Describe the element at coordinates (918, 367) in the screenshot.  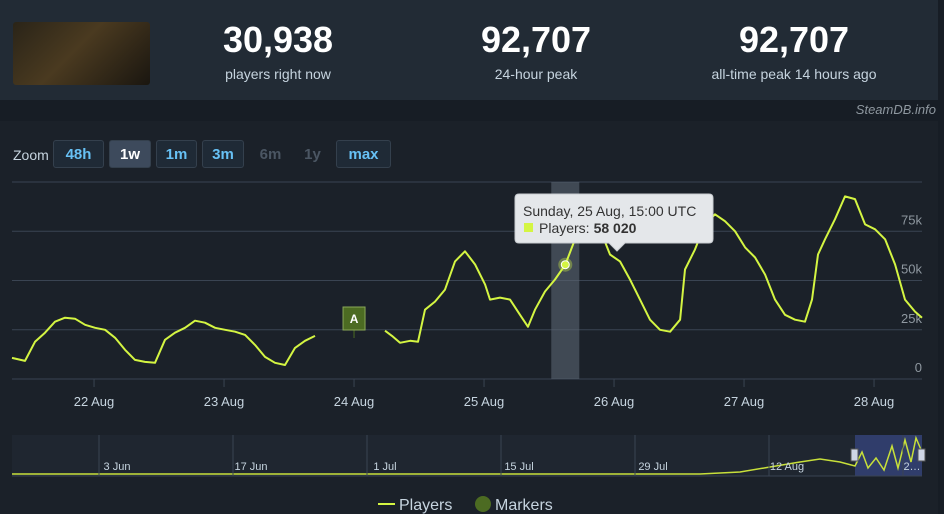
I see `y-tick-label: 0` at that location.